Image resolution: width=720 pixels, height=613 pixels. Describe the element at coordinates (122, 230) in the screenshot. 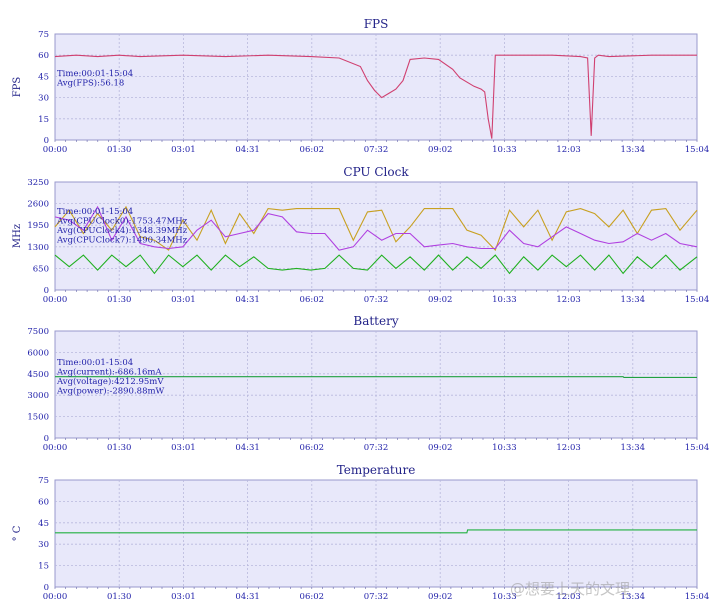

I see `annotation-text: Avg(CPUClock4):1348.39MHz` at that location.